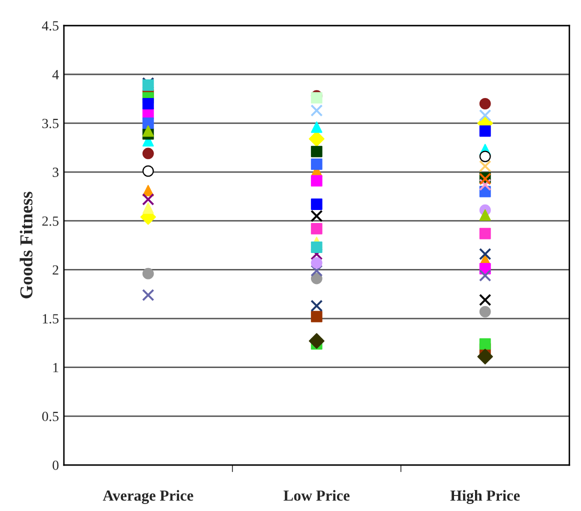  Describe the element at coordinates (55, 465) in the screenshot. I see `y-tick-label: 0` at that location.